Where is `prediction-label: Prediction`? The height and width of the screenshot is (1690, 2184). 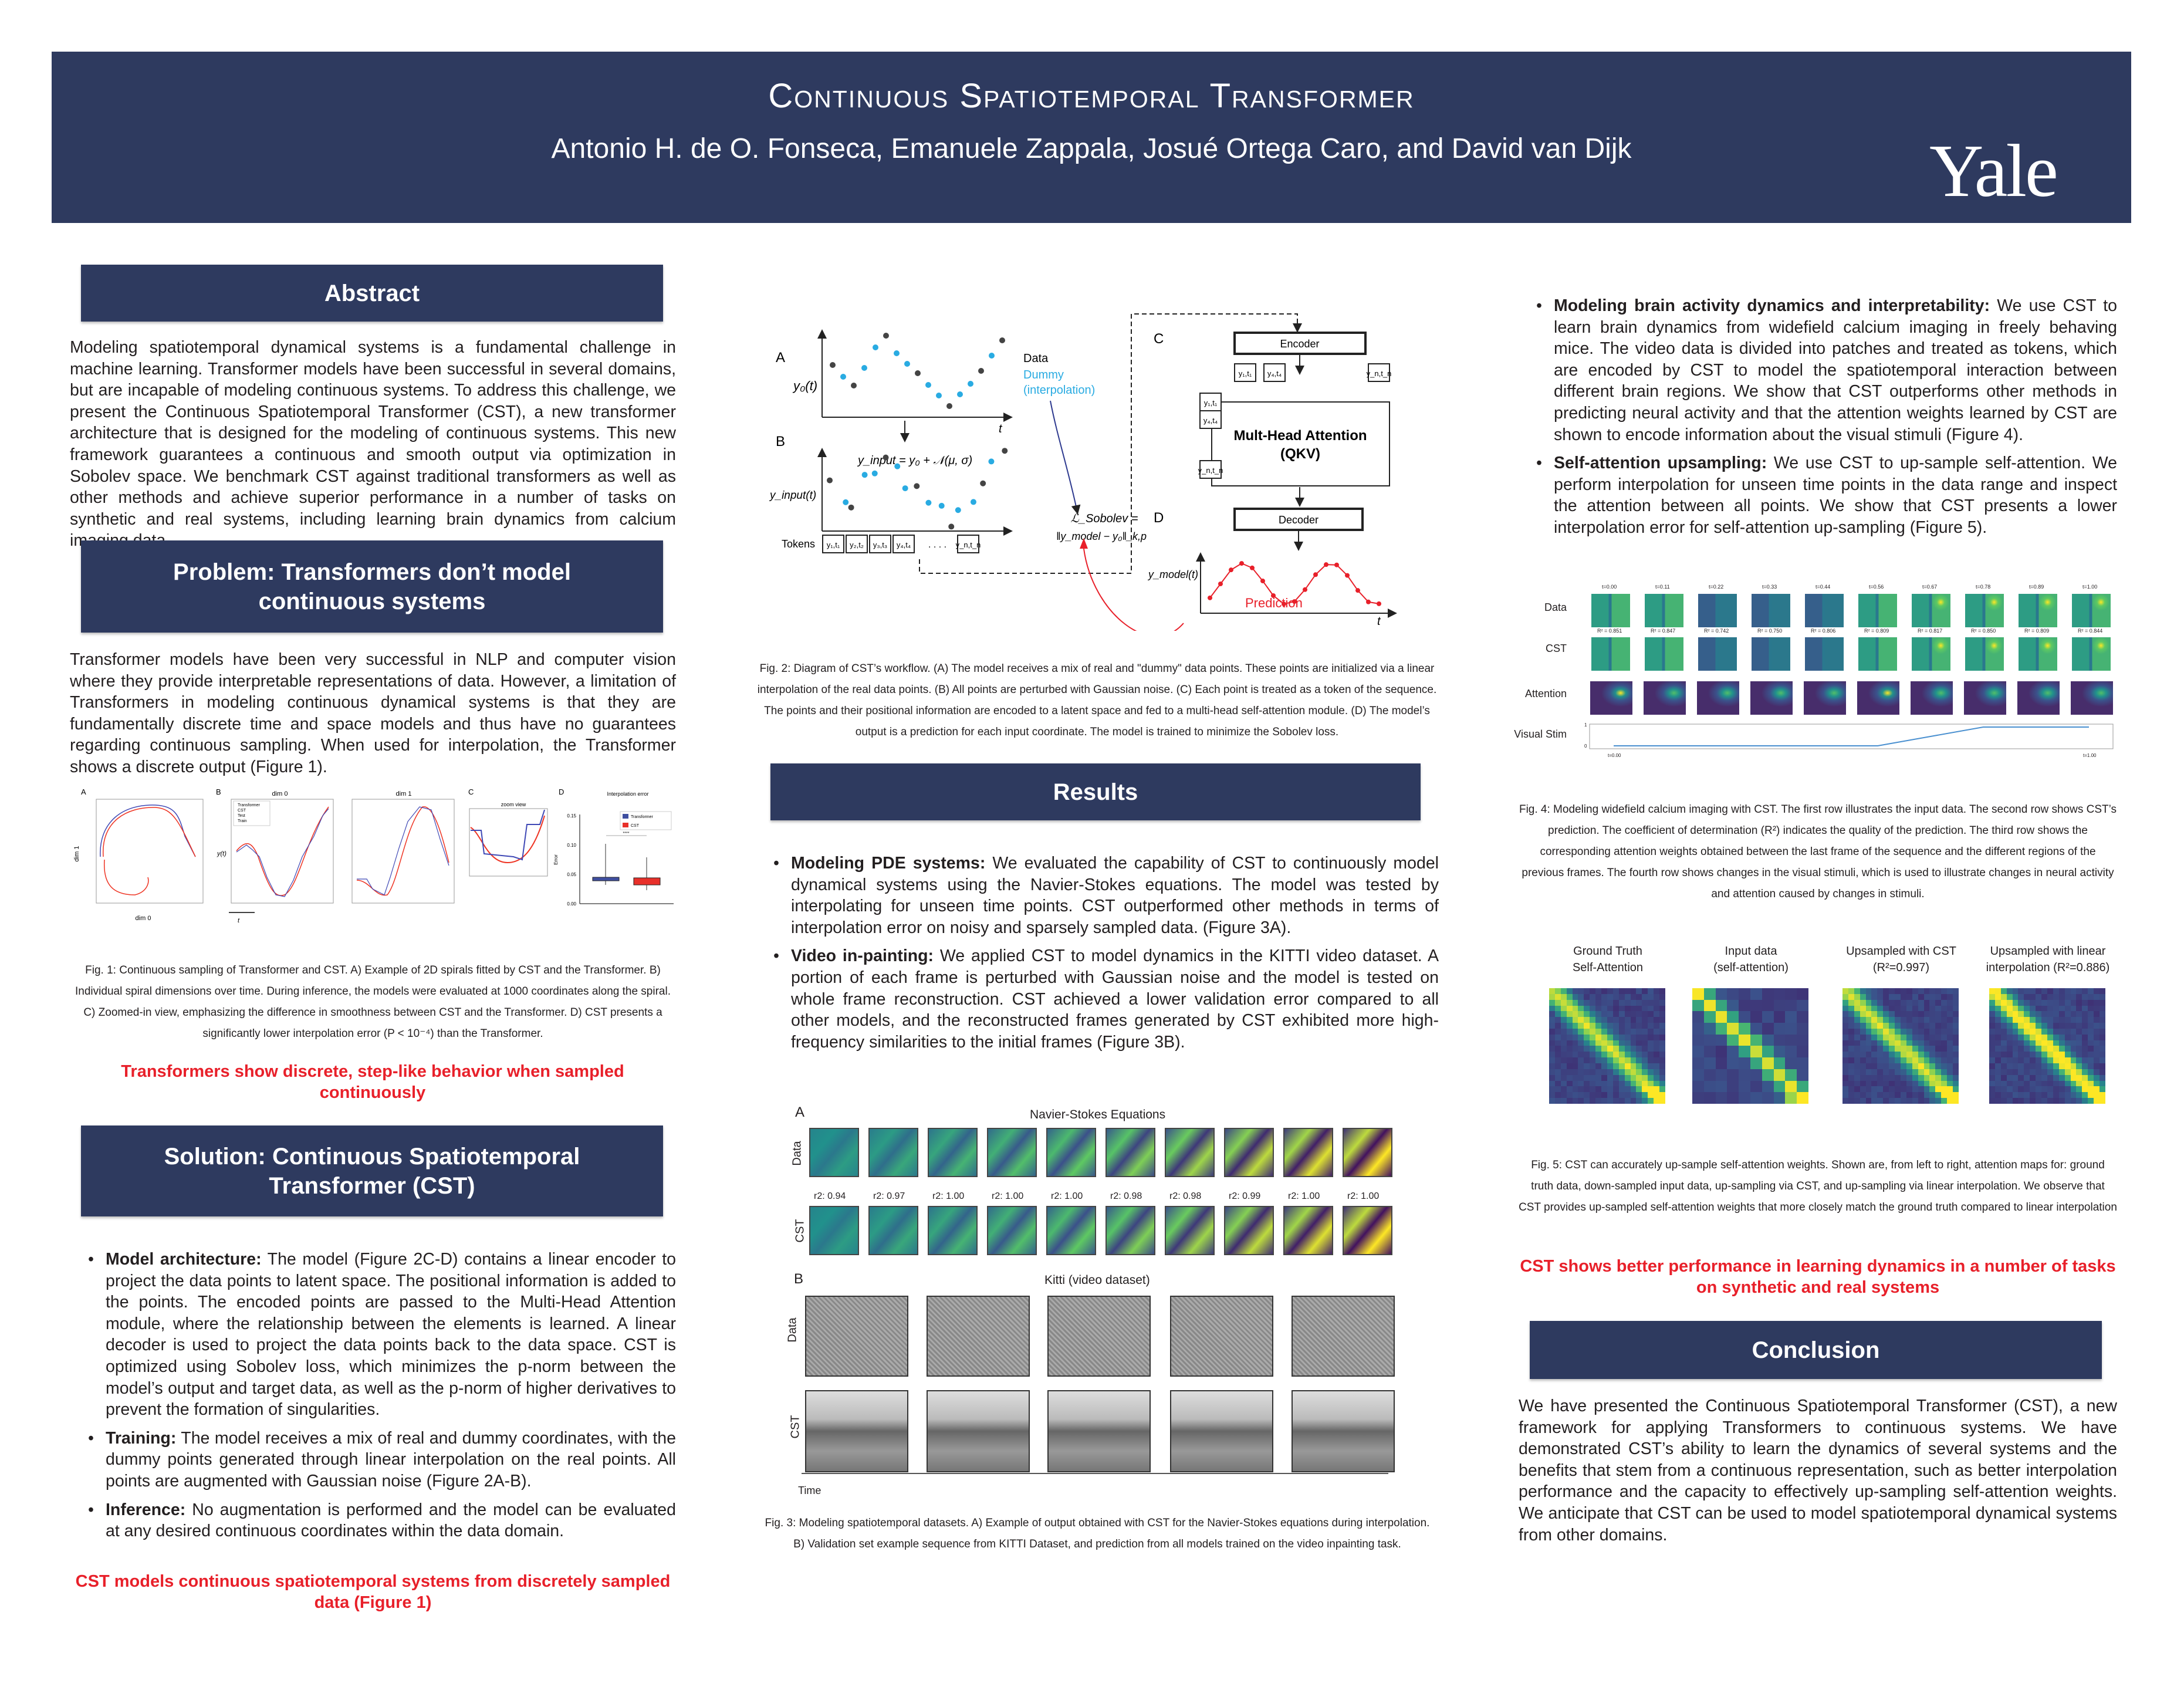
prediction-label: Prediction is located at coordinates (1274, 603).